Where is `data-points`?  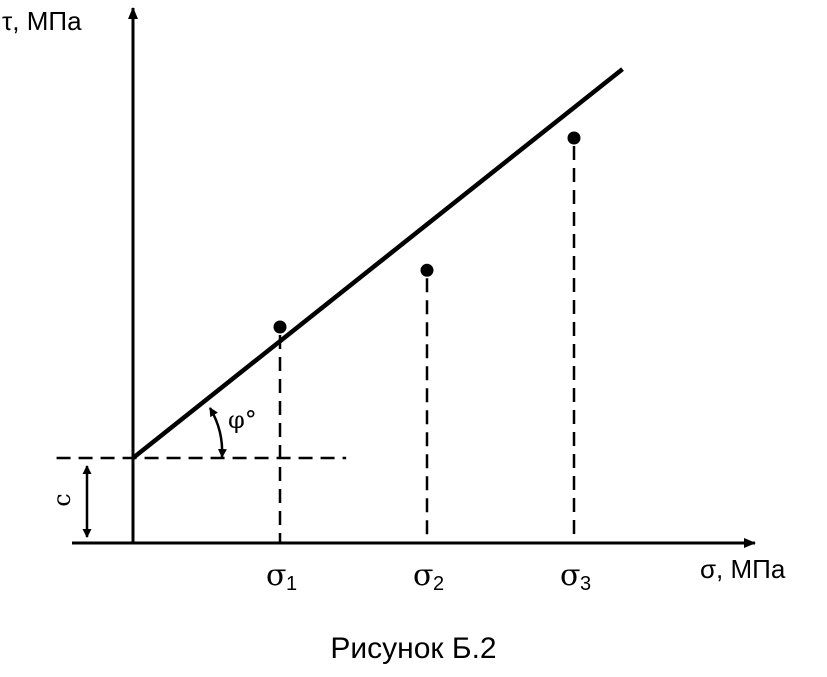
data-points is located at coordinates (427, 232).